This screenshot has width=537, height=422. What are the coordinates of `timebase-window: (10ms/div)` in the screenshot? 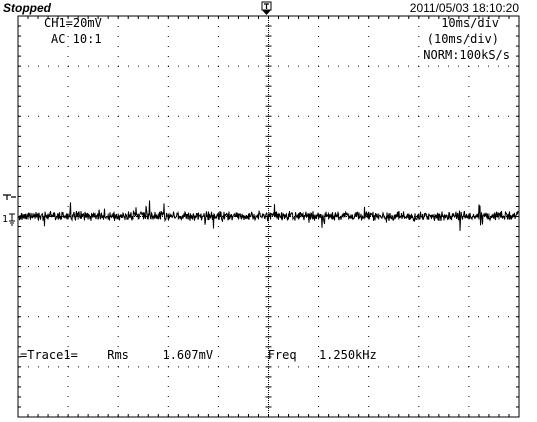 It's located at (462, 39).